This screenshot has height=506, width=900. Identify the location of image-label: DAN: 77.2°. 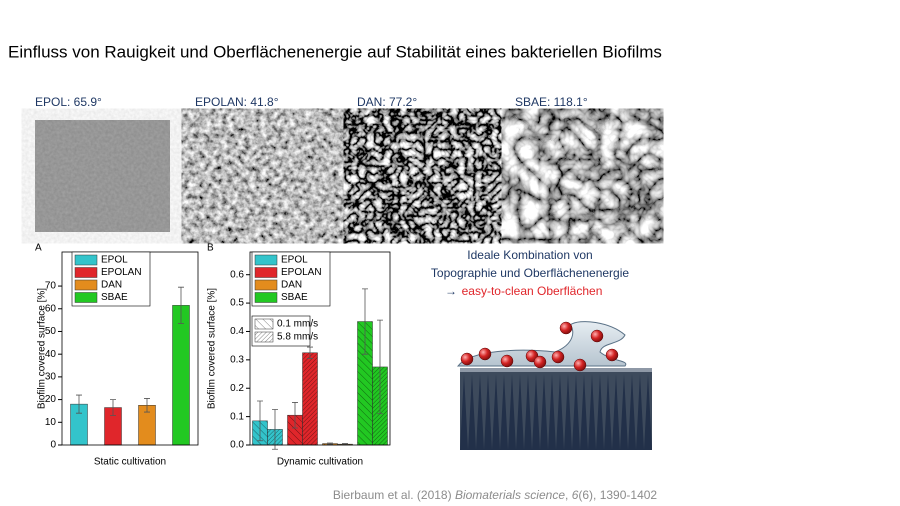
(387, 102).